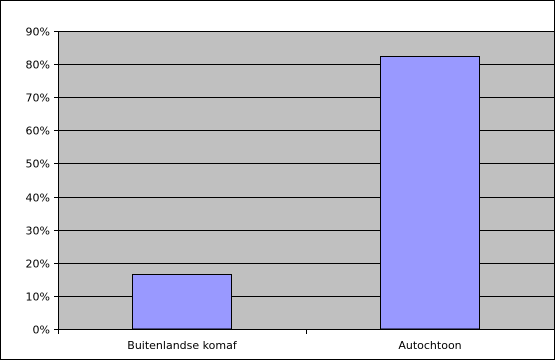  I want to click on x-tick-label: Buitenlandse komaf, so click(182, 345).